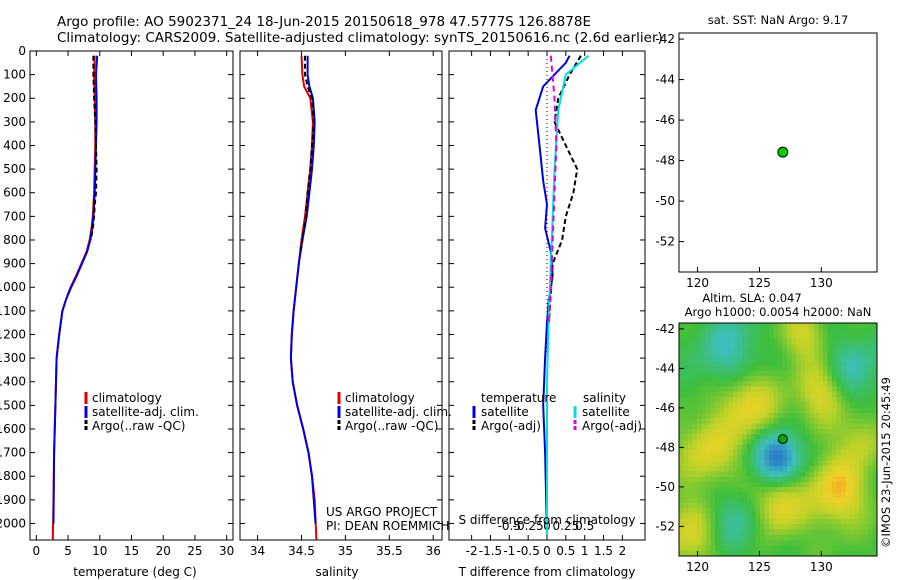 This screenshot has height=580, width=900. What do you see at coordinates (778, 439) in the screenshot?
I see `map-frame` at bounding box center [778, 439].